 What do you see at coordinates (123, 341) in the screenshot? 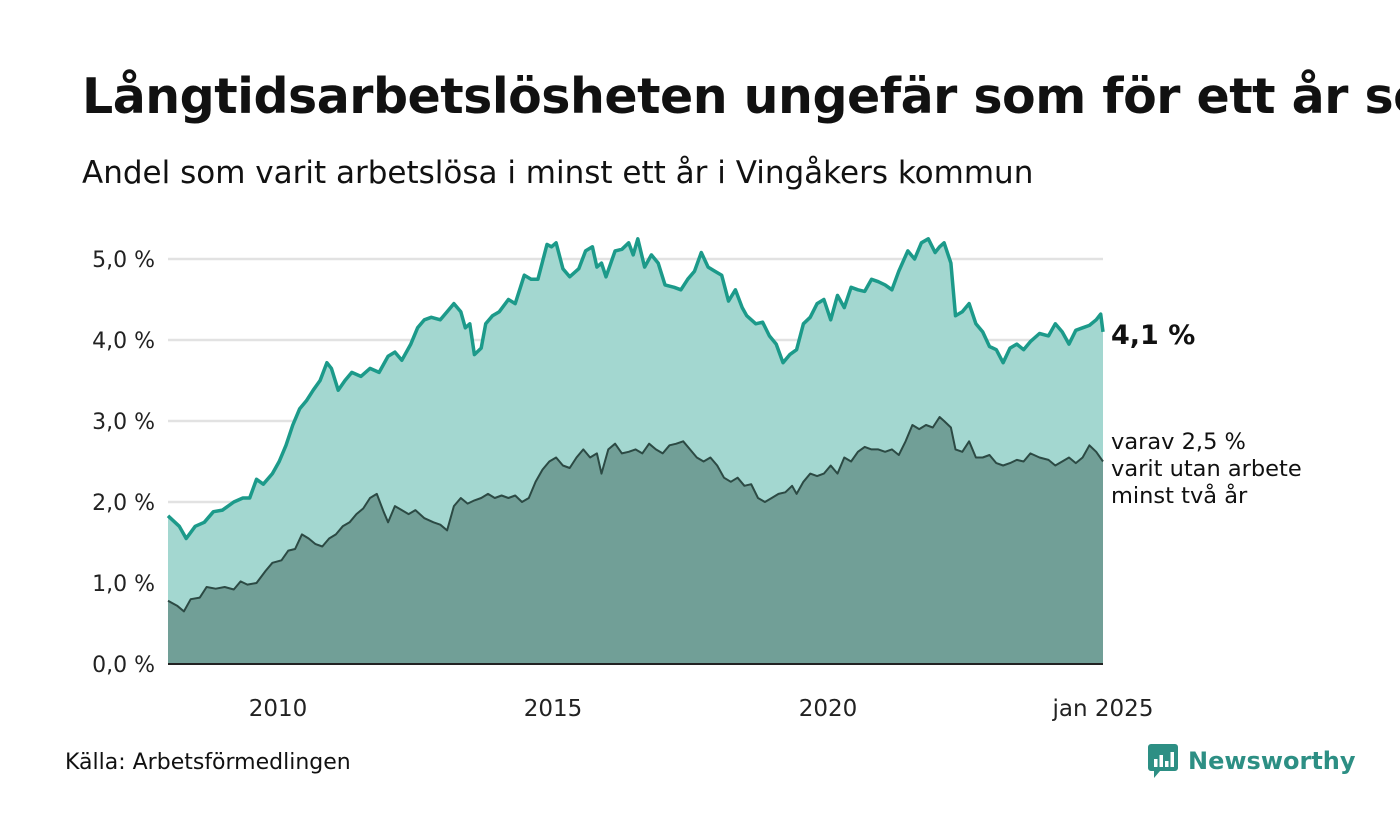
I see `y-tick-label-4: 4,0 %` at bounding box center [123, 341].